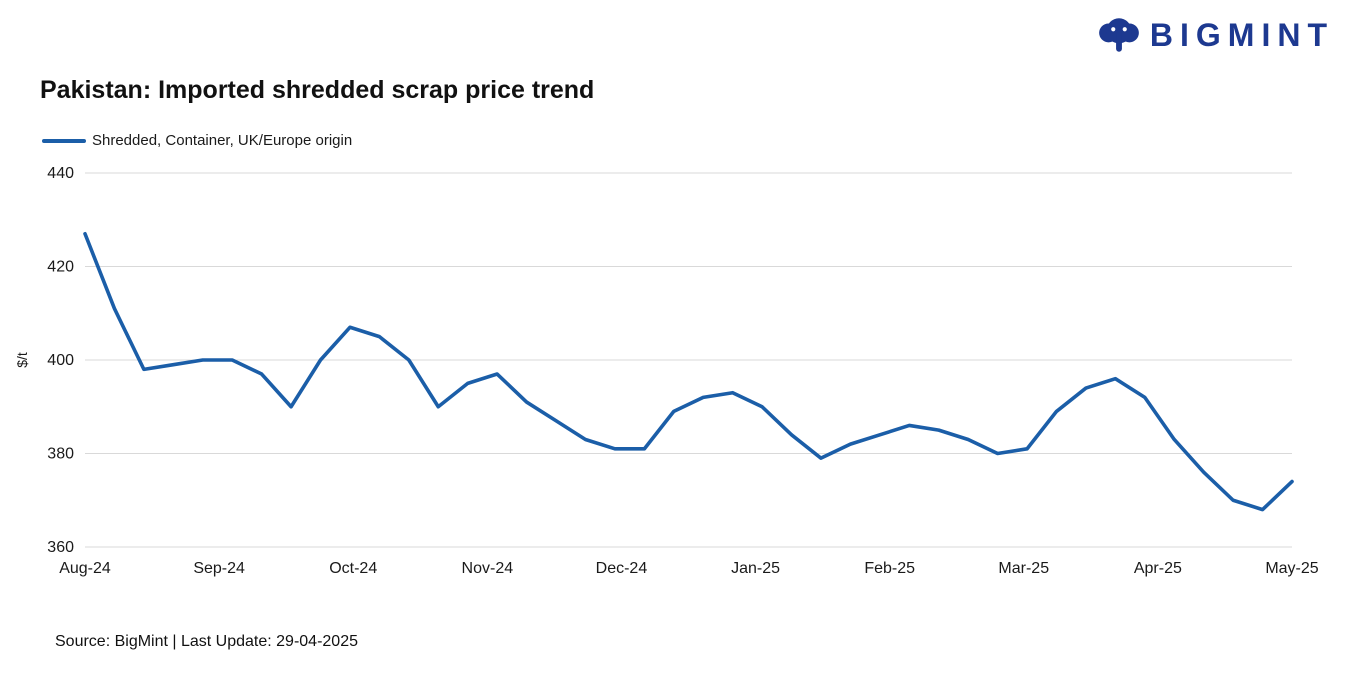  I want to click on x-tick-label: Mar-25, so click(1023, 568).